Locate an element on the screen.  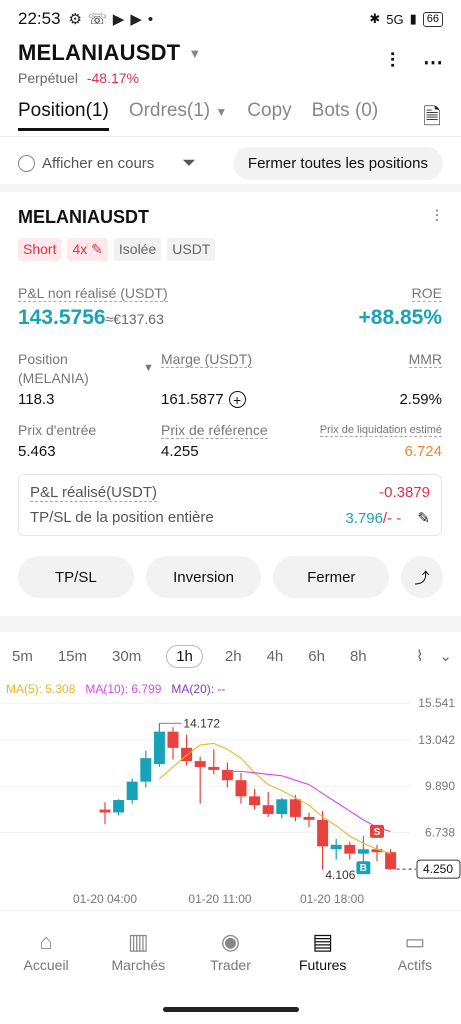
reverse-button: Inversion is located at coordinates (203, 577).